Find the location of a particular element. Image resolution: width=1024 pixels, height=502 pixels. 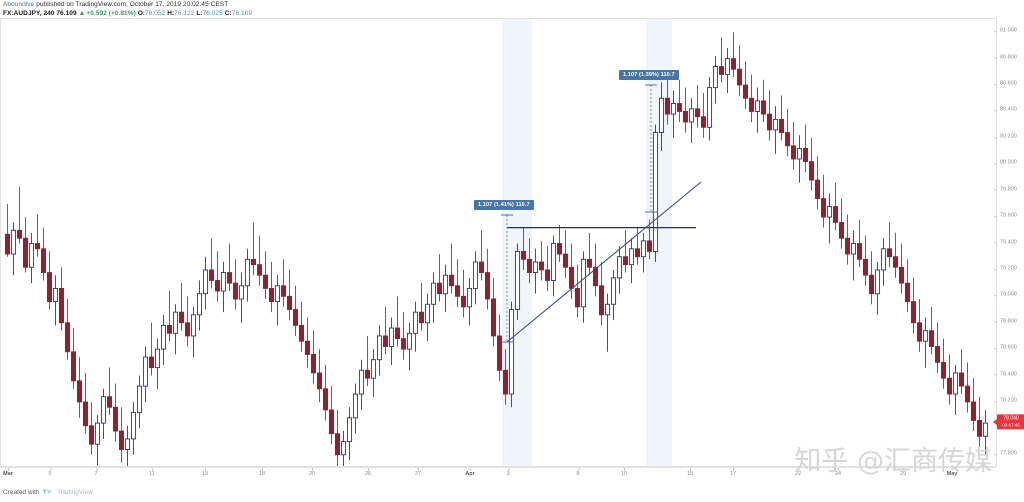

high-key: H: is located at coordinates (171, 14).